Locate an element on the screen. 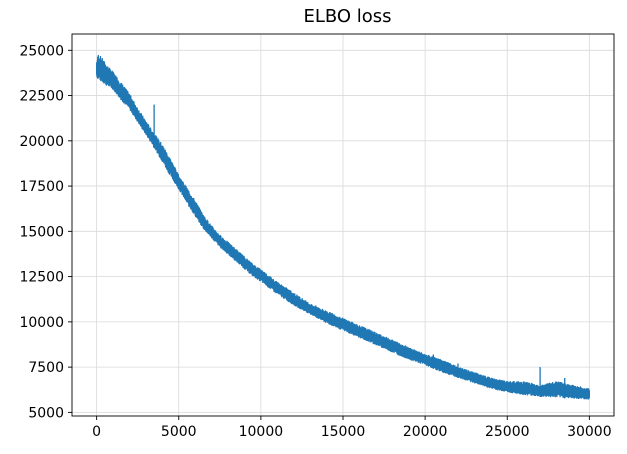 The image size is (627, 454). y-tick-label: 17500 is located at coordinates (41, 187).